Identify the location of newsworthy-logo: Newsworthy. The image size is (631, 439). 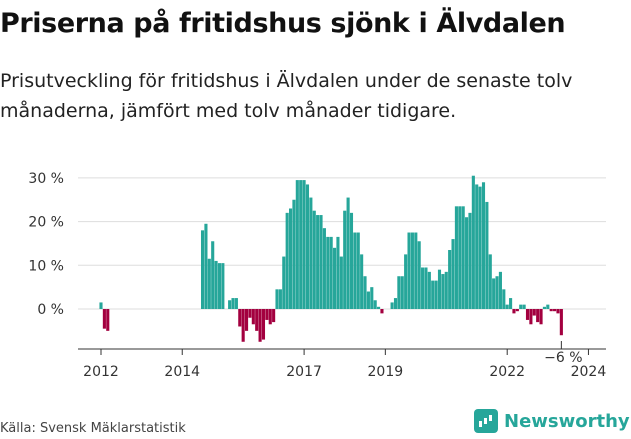
(552, 421).